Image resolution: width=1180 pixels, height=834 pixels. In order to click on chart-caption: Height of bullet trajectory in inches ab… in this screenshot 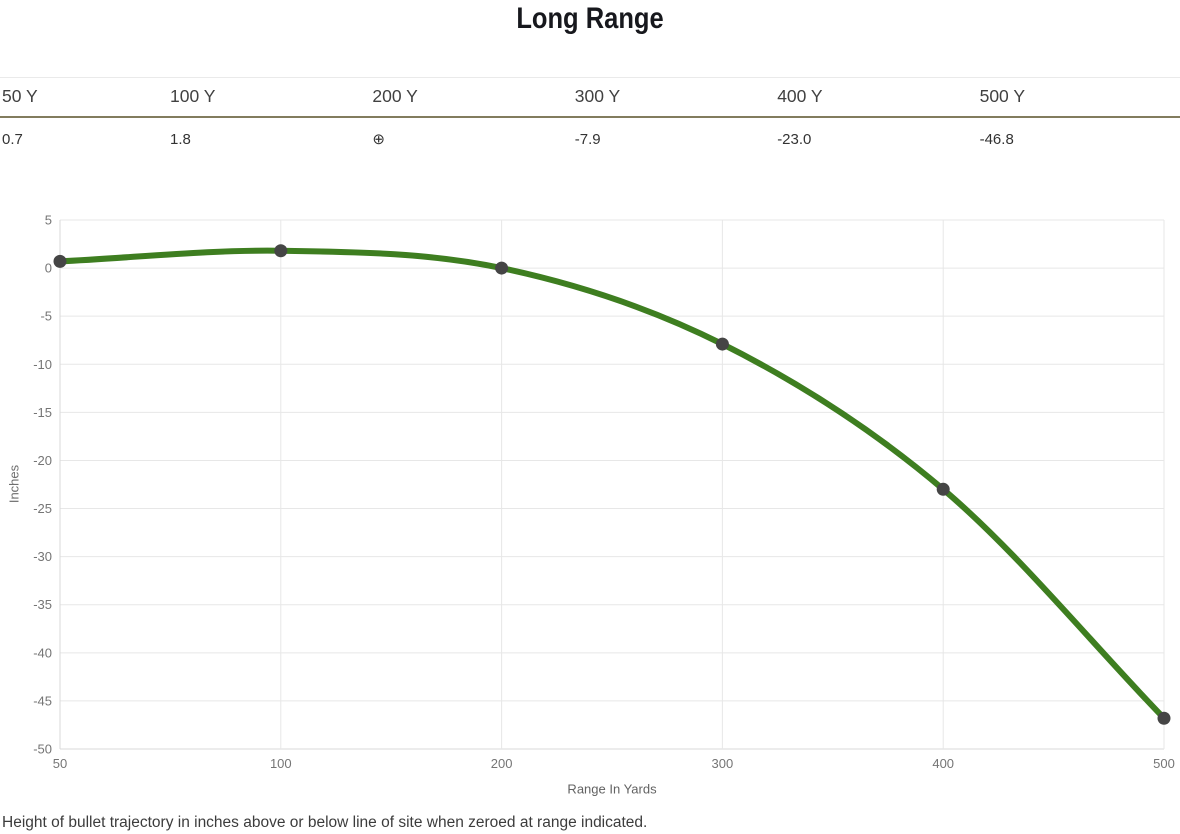, I will do `click(325, 822)`.